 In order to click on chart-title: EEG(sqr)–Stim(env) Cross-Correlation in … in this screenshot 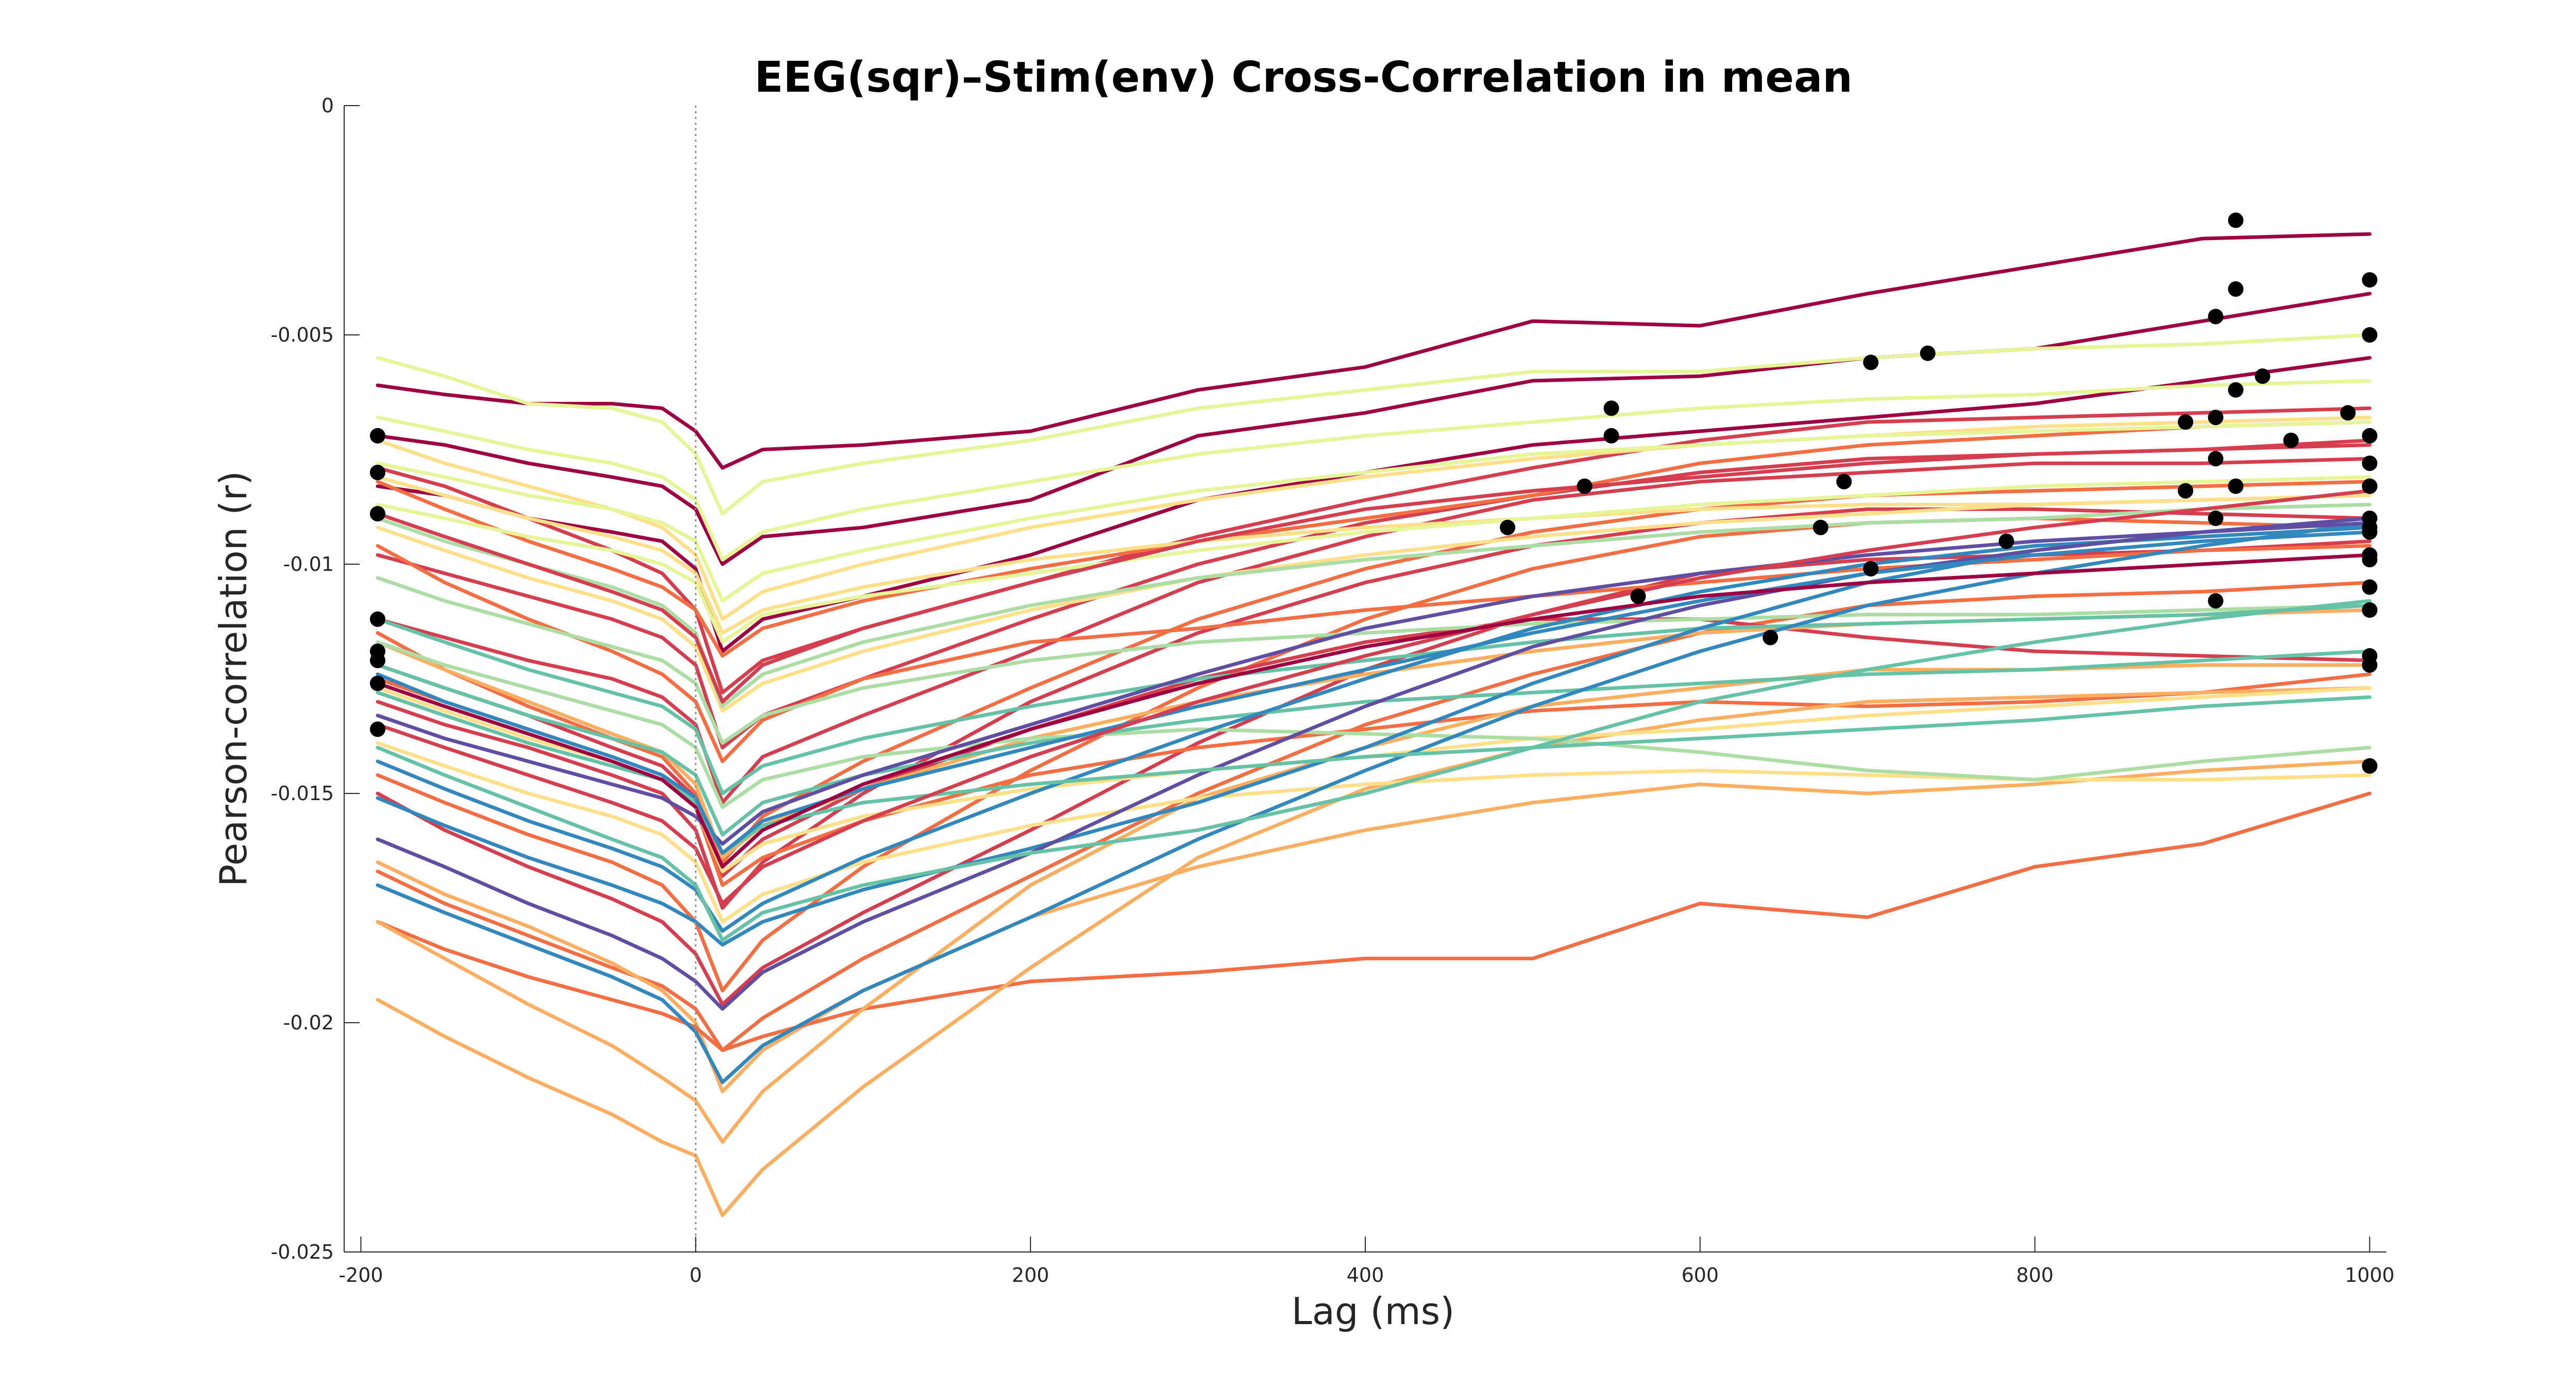, I will do `click(1303, 77)`.